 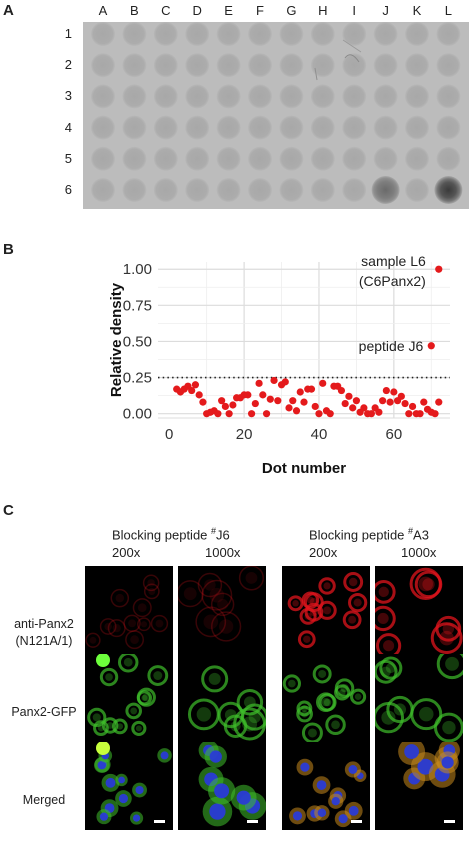 What do you see at coordinates (197, 10) in the screenshot?
I see `blot-column-label: D` at bounding box center [197, 10].